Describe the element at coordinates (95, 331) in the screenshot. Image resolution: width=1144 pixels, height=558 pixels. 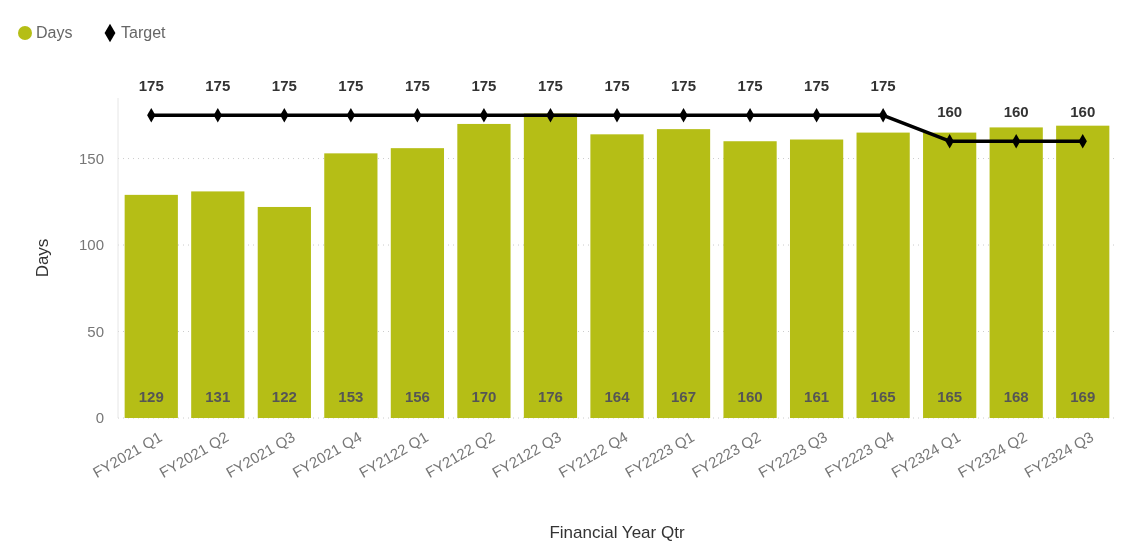
I see `y-tick-label: 50` at that location.